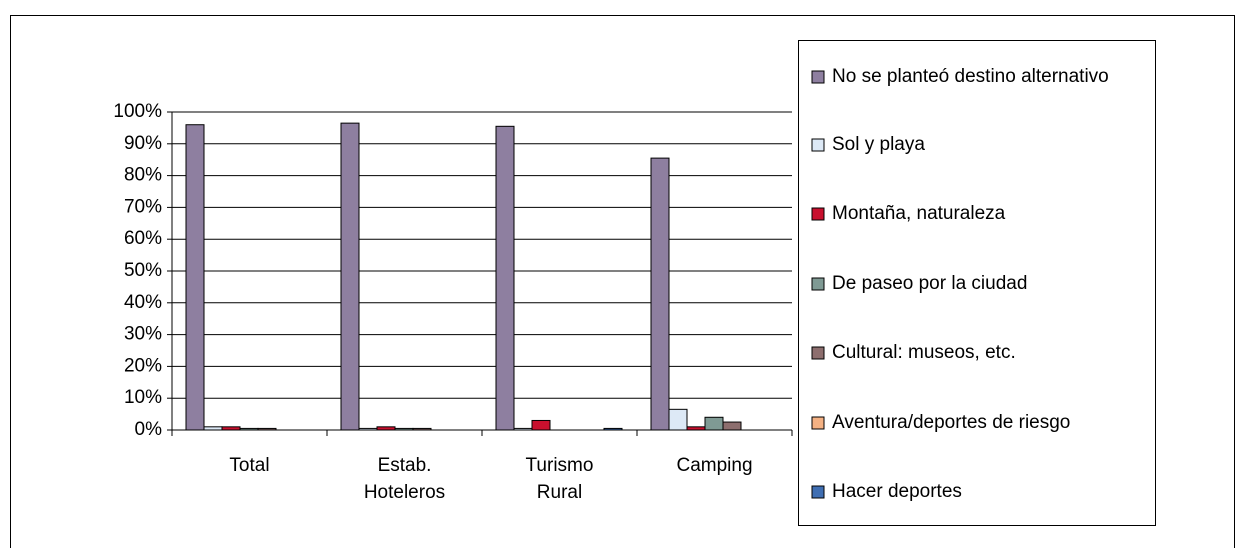  What do you see at coordinates (897, 491) in the screenshot?
I see `legend-label: Hacer deportes` at bounding box center [897, 491].